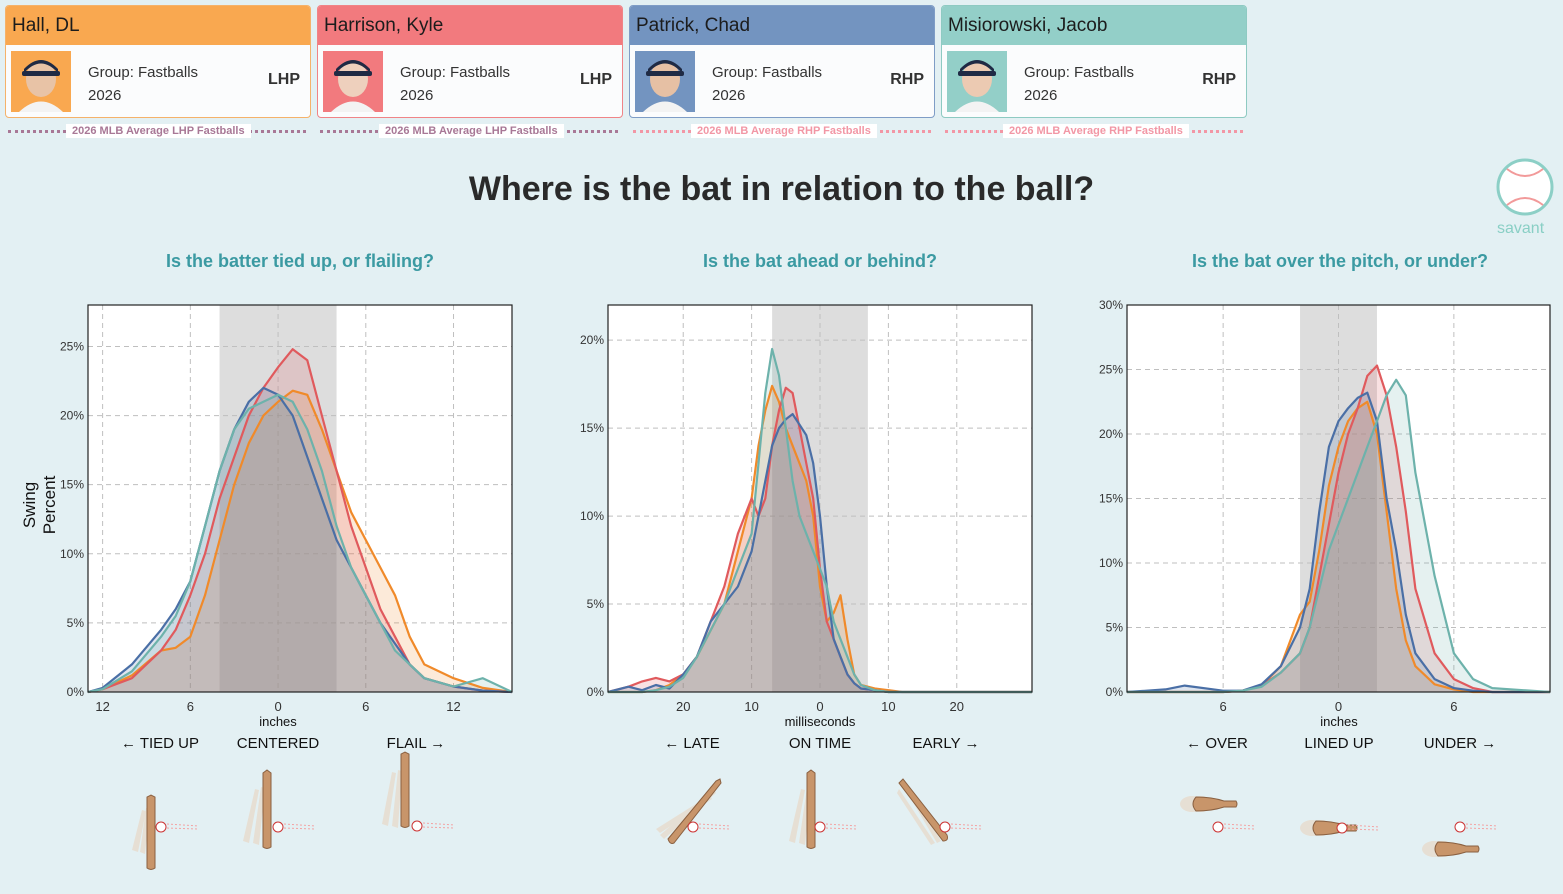 Image resolution: width=1563 pixels, height=894 pixels. Describe the element at coordinates (692, 743) in the screenshot. I see `zone-label: ← LATE` at that location.